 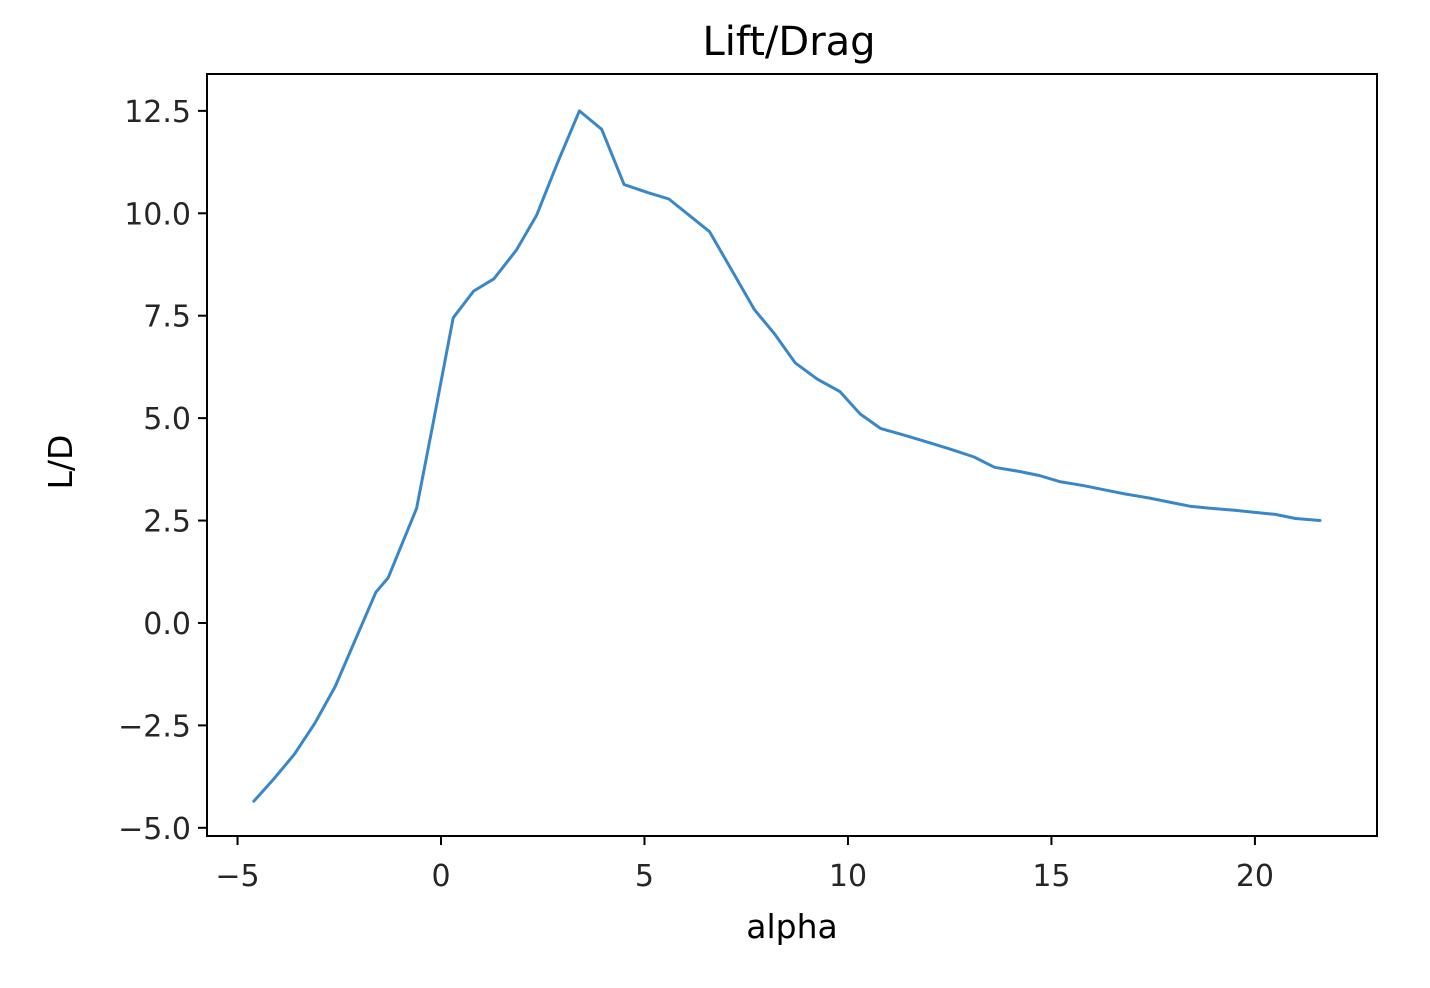 What do you see at coordinates (237, 876) in the screenshot?
I see `x-tick-label: −5` at bounding box center [237, 876].